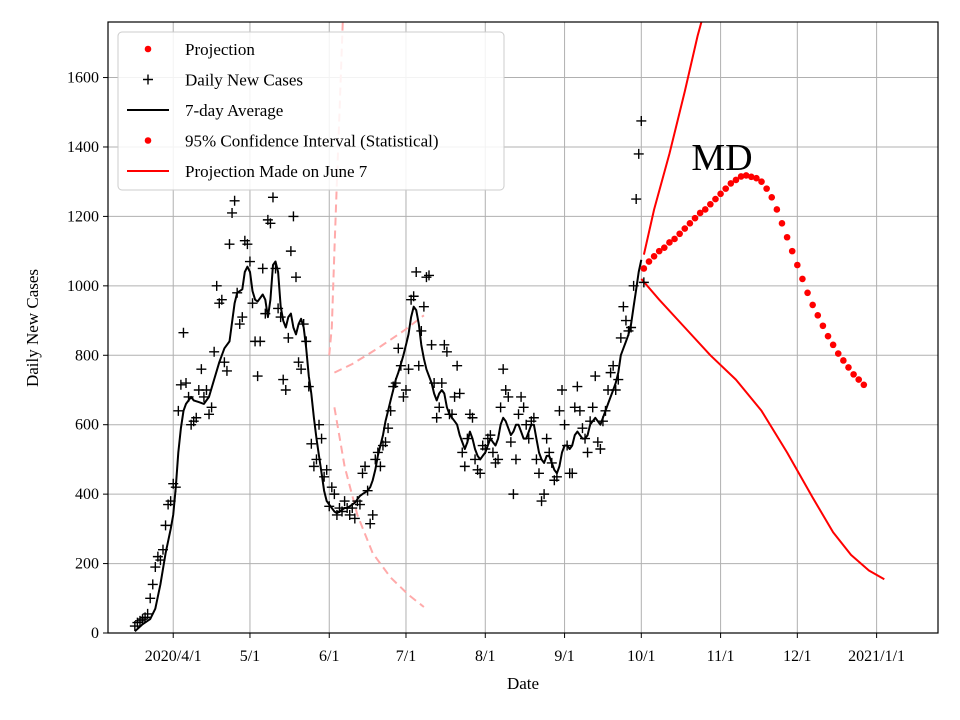  I want to click on y-tick-label: 800, so click(87, 355).